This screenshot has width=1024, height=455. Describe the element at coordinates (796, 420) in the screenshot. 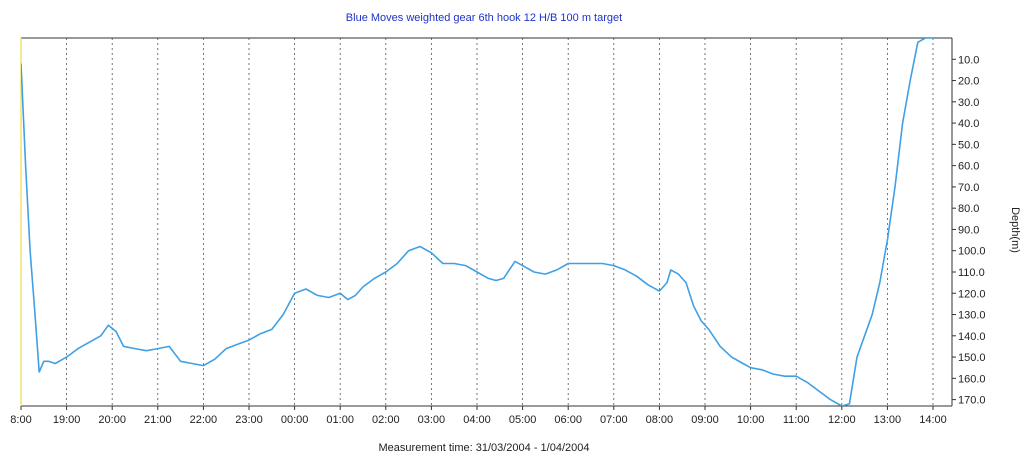

I see `x-tick-label: 11:00` at that location.